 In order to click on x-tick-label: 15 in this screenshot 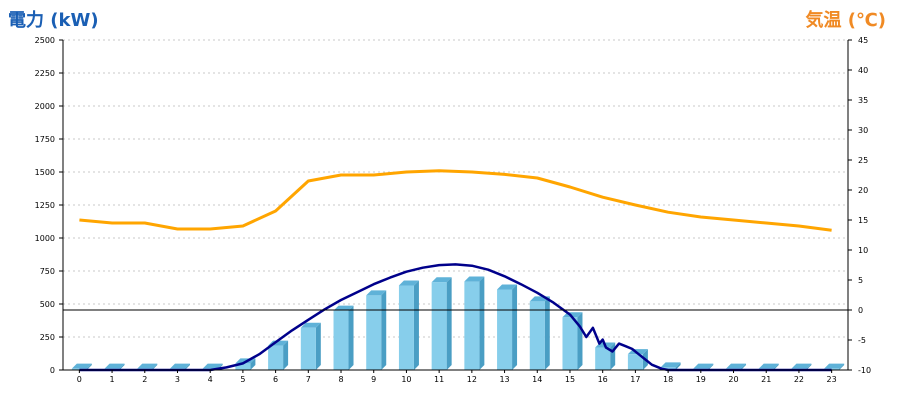, I will do `click(570, 379)`.